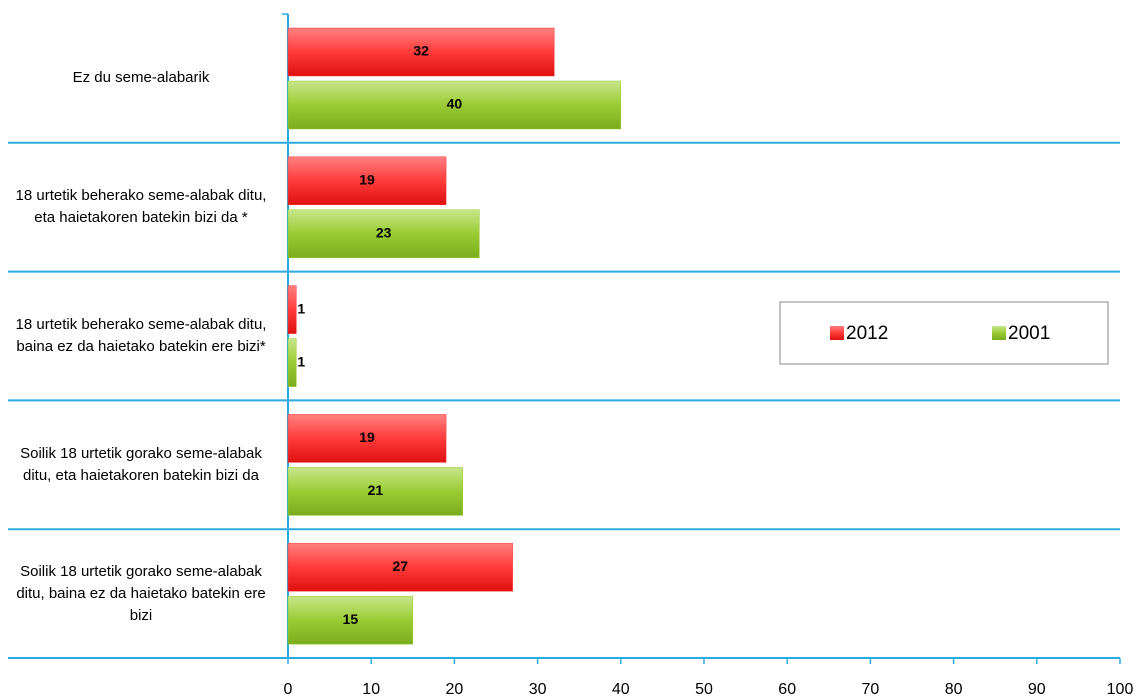 Image resolution: width=1139 pixels, height=700 pixels. I want to click on data-label: 23, so click(384, 233).